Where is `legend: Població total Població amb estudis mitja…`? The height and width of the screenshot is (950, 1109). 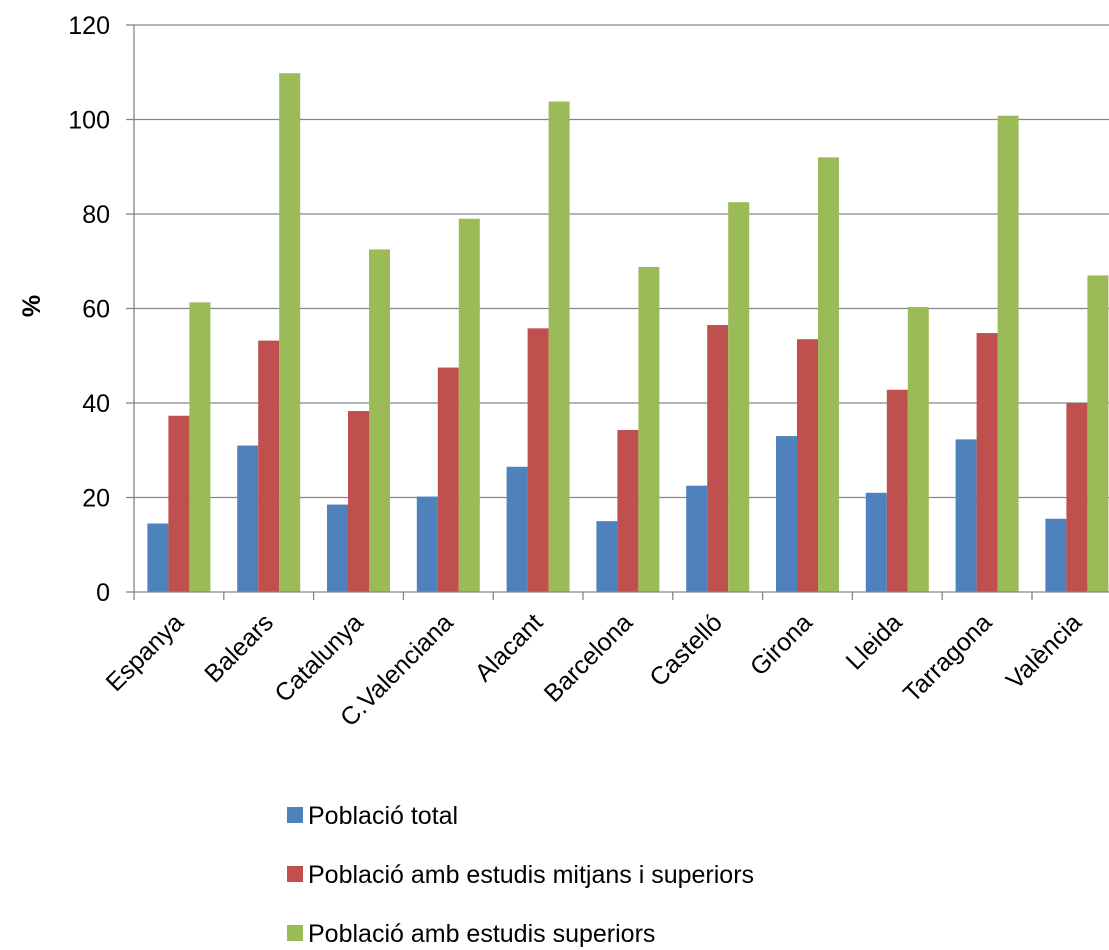
legend: Població total Població amb estudis mitja… is located at coordinates (520, 875).